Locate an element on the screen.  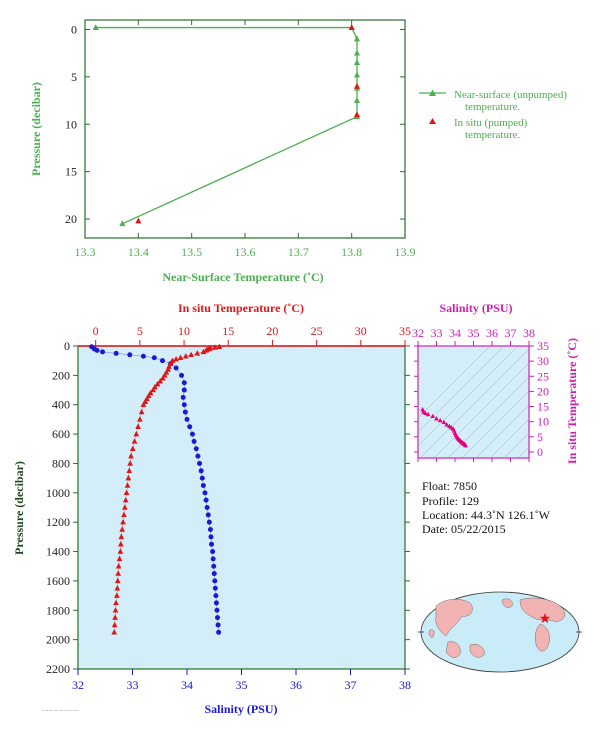
pumped-temperature-point is located at coordinates (357, 85).